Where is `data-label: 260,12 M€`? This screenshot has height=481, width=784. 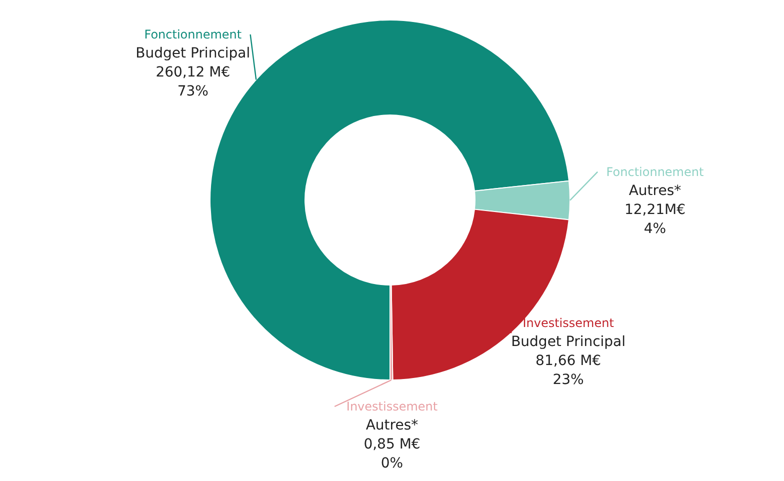
data-label: 260,12 M€ is located at coordinates (193, 72).